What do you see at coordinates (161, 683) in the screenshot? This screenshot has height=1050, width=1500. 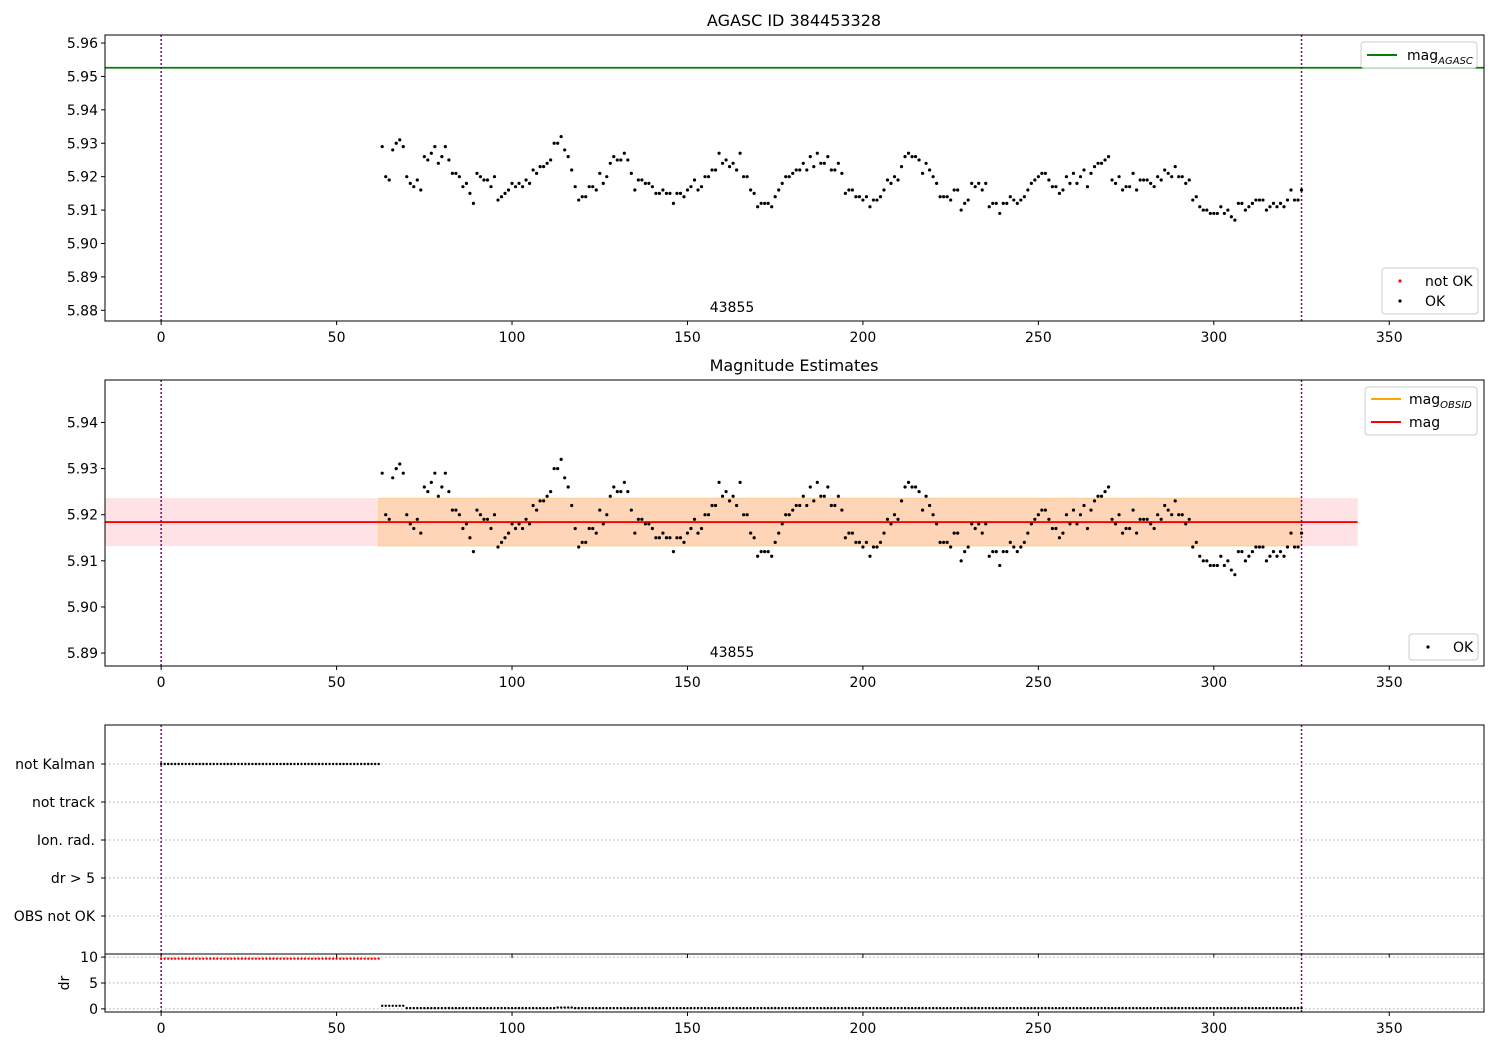 I see `estimates-xtick-label: 0` at bounding box center [161, 683].